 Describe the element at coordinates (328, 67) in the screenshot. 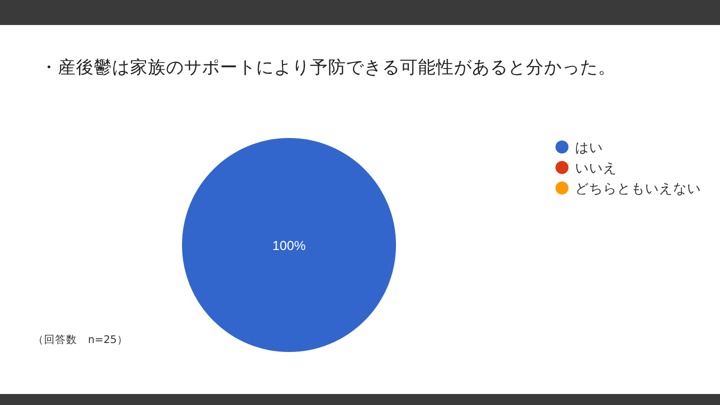

I see `chart-title: ・産後鬱は家族のサポートにより予防できる可能性があると分かった。` at that location.